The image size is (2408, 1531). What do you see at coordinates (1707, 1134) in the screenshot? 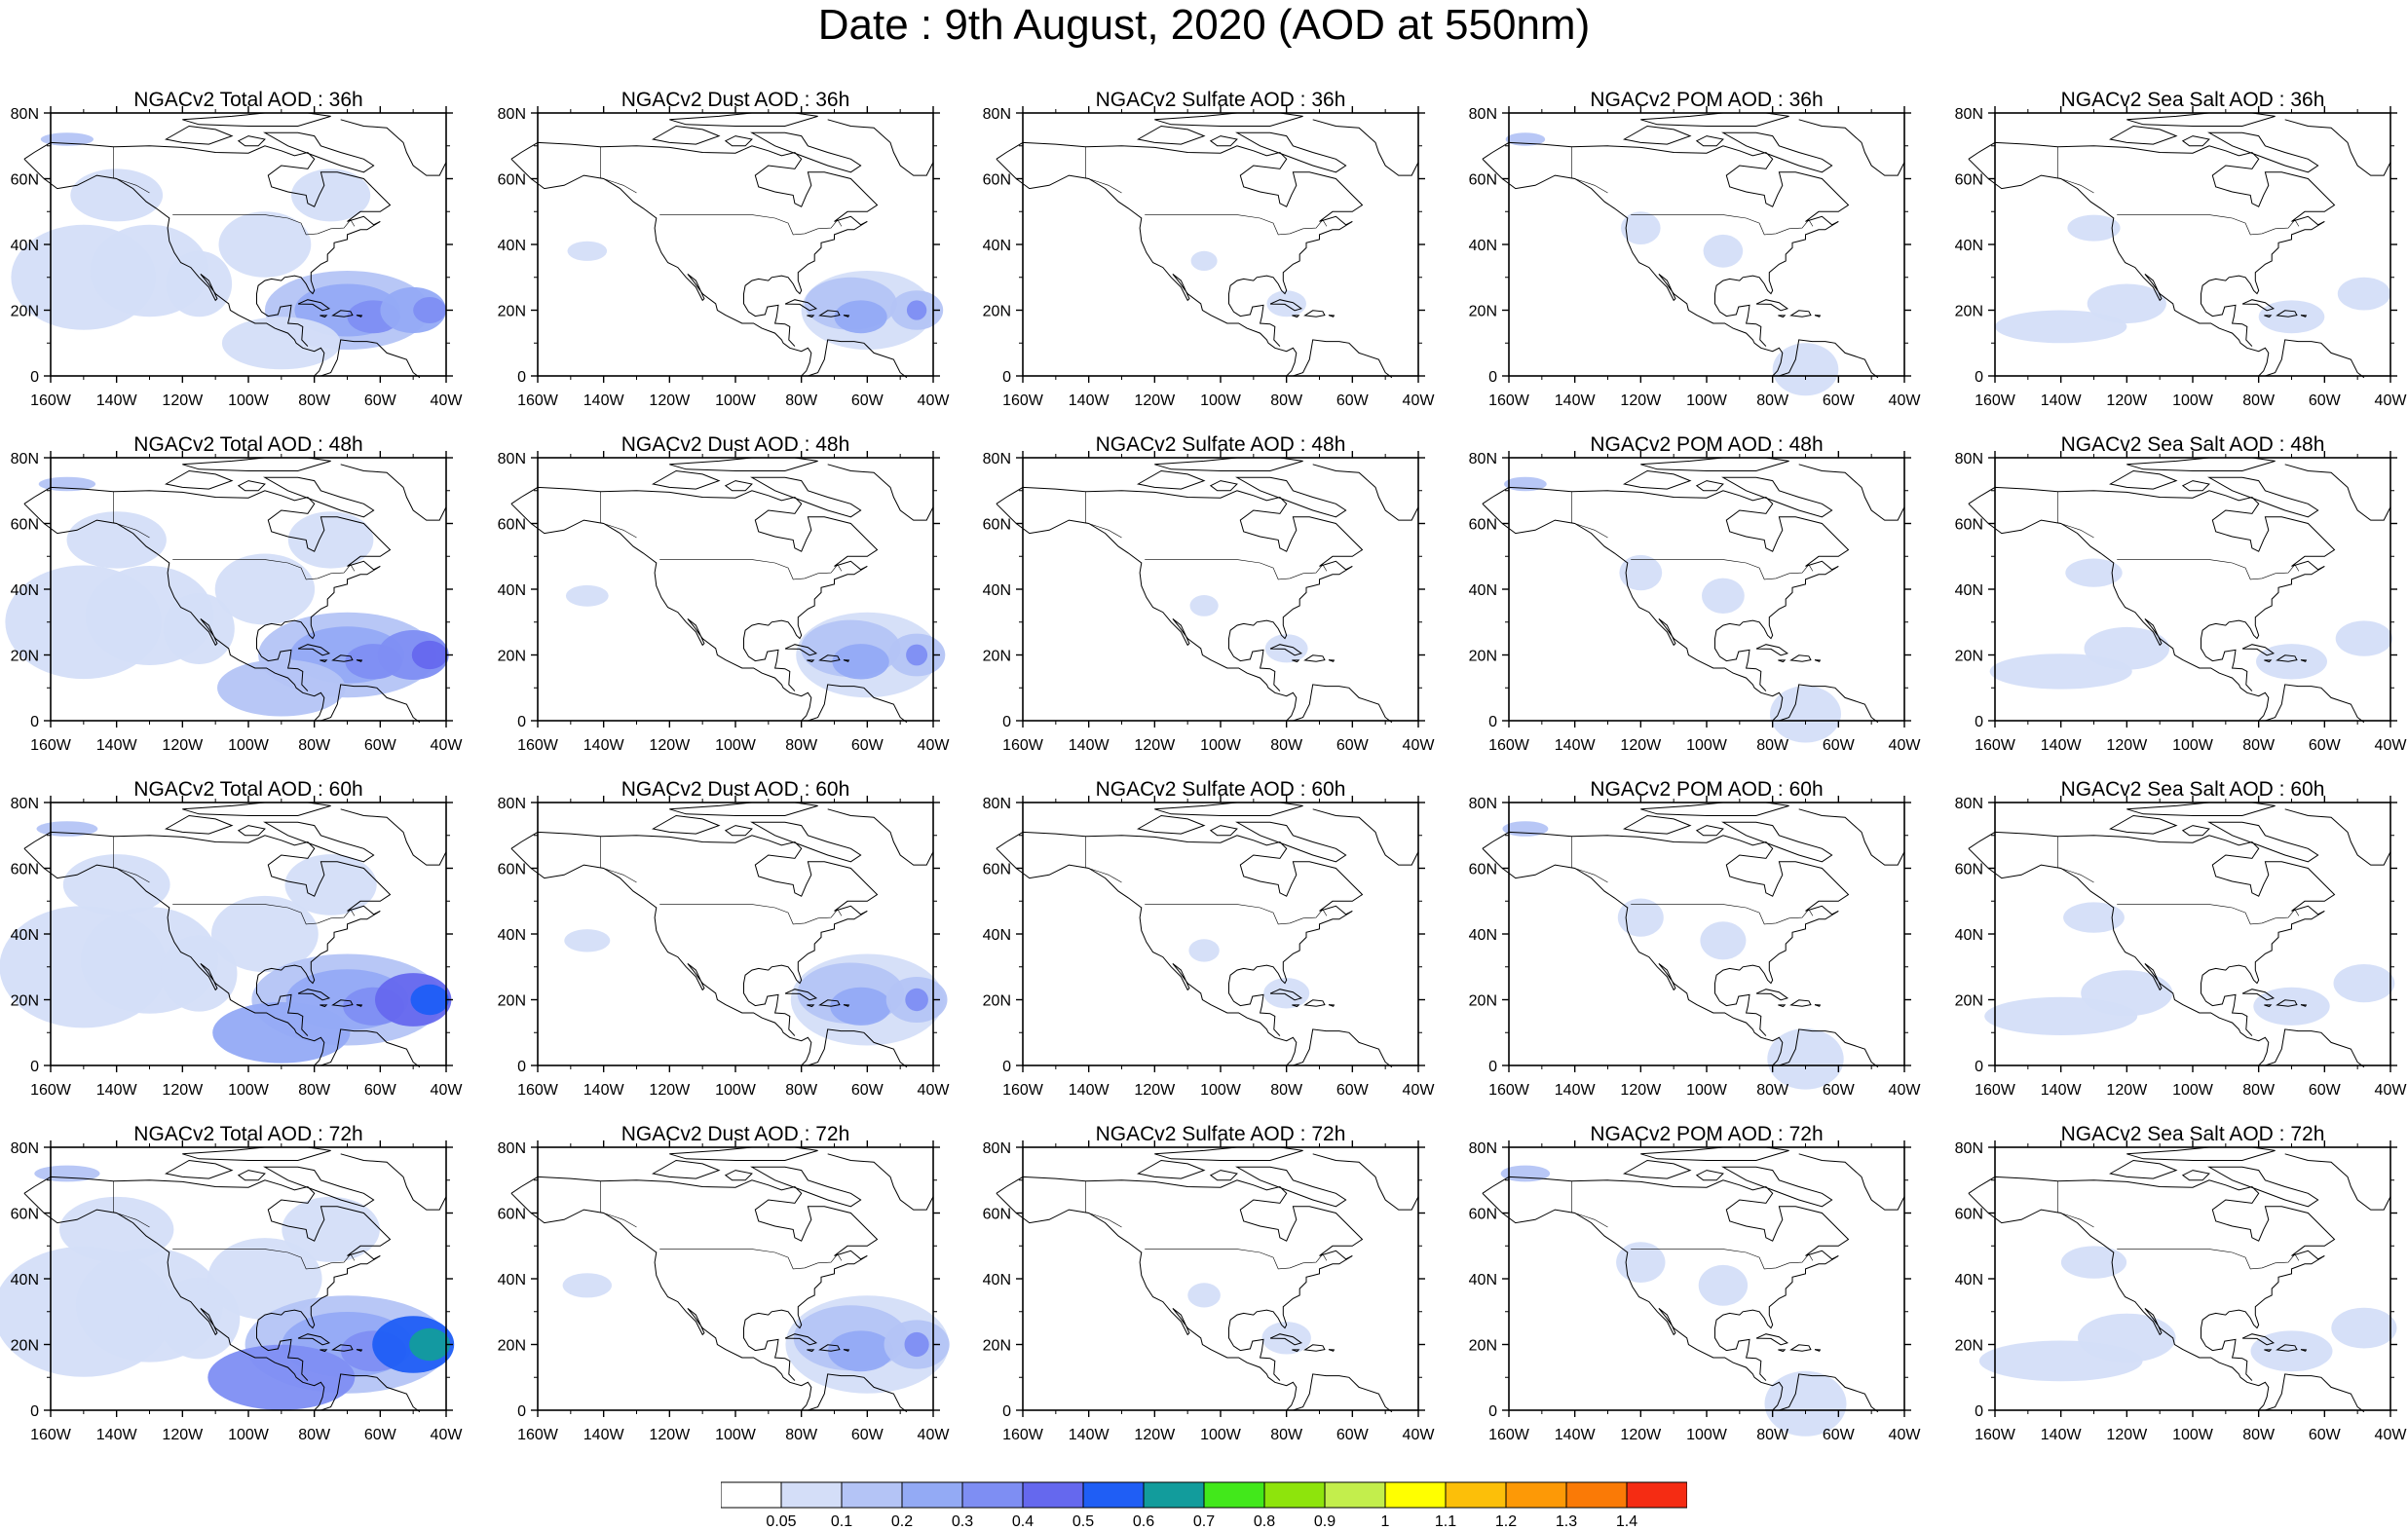
I see `panel-title: NGACv2 POM AOD : 72h` at bounding box center [1707, 1134].